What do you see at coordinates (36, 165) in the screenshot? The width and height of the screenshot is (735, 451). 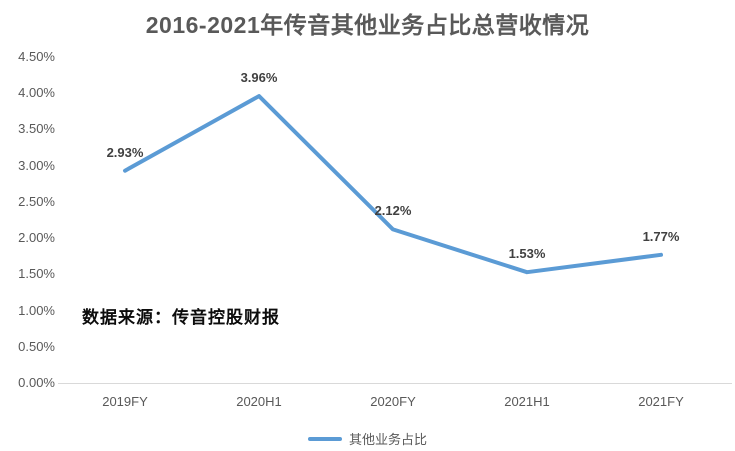 I see `y-axis-tick-label: 3.00%` at bounding box center [36, 165].